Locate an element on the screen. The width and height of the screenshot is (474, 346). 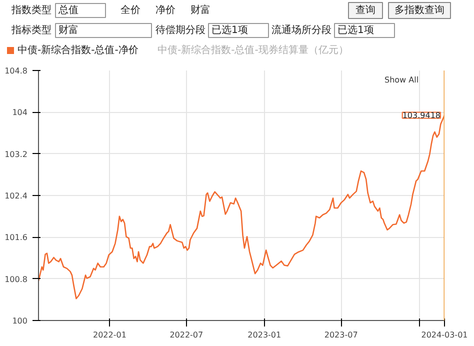
text: 中债-新综合指数-总值-现券结算量（亿元） is located at coordinates (253, 50).